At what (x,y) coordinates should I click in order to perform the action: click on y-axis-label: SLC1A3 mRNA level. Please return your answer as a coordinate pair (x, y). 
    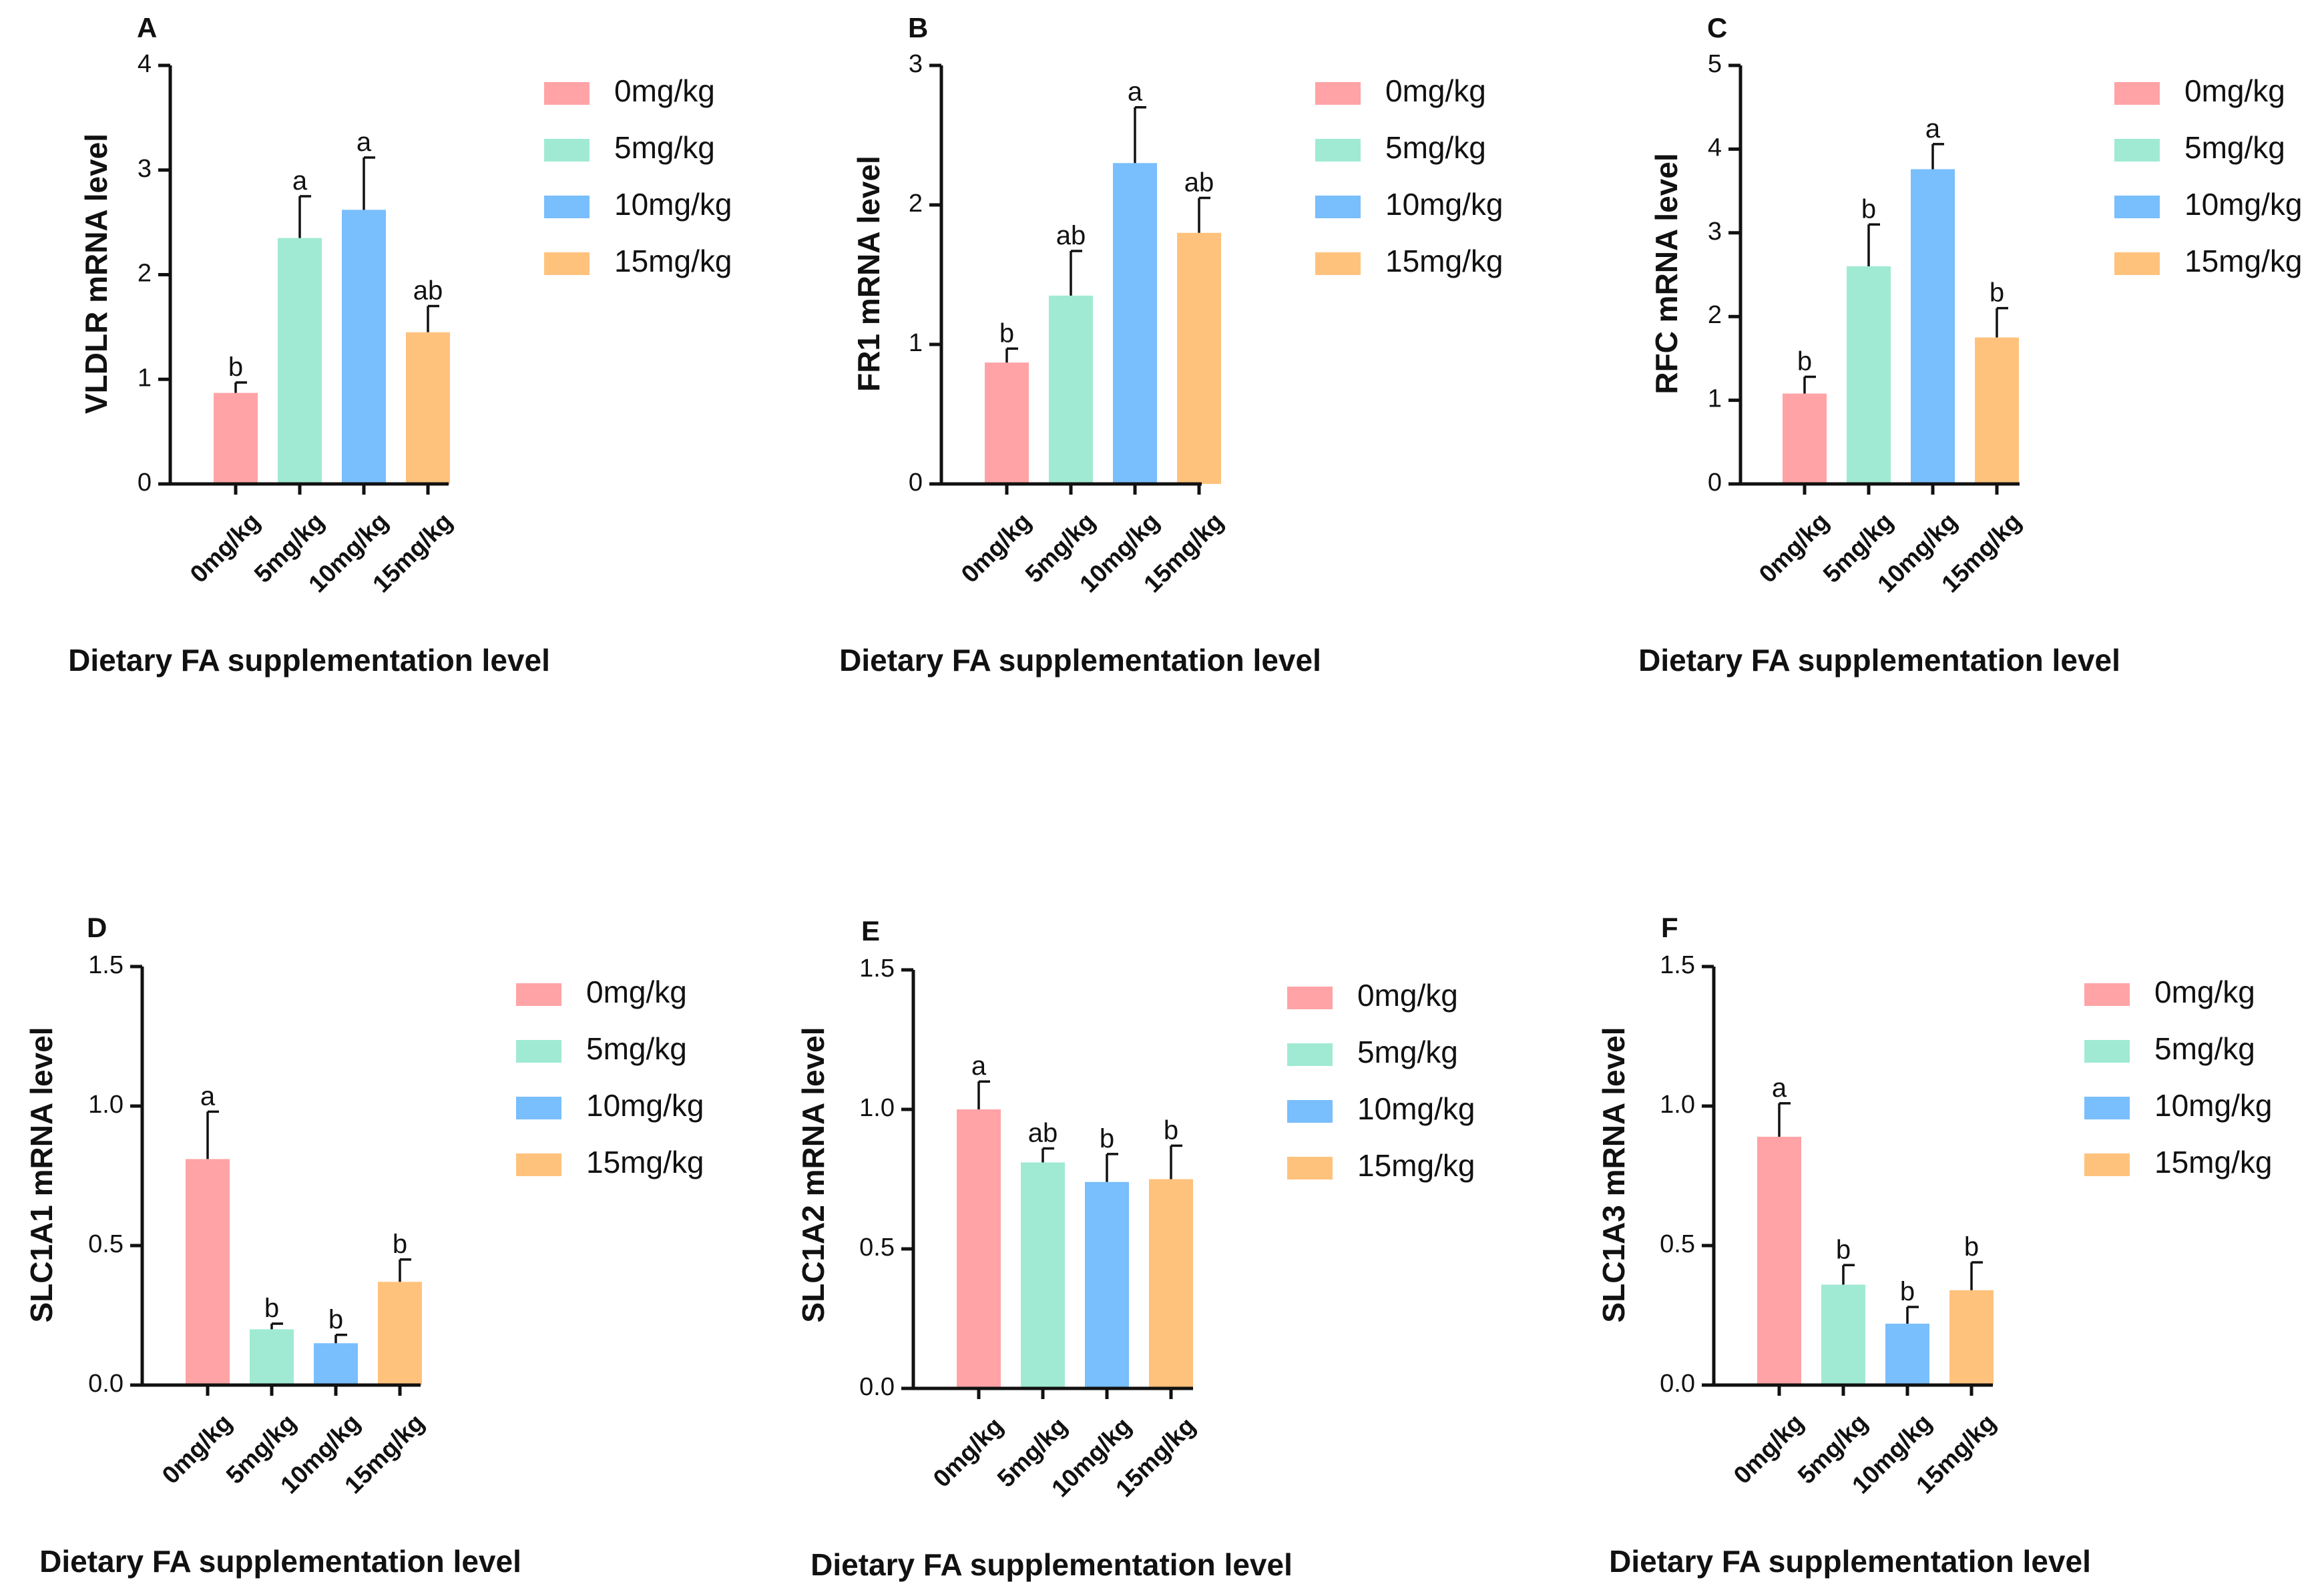
    Looking at the image, I should click on (1613, 1174).